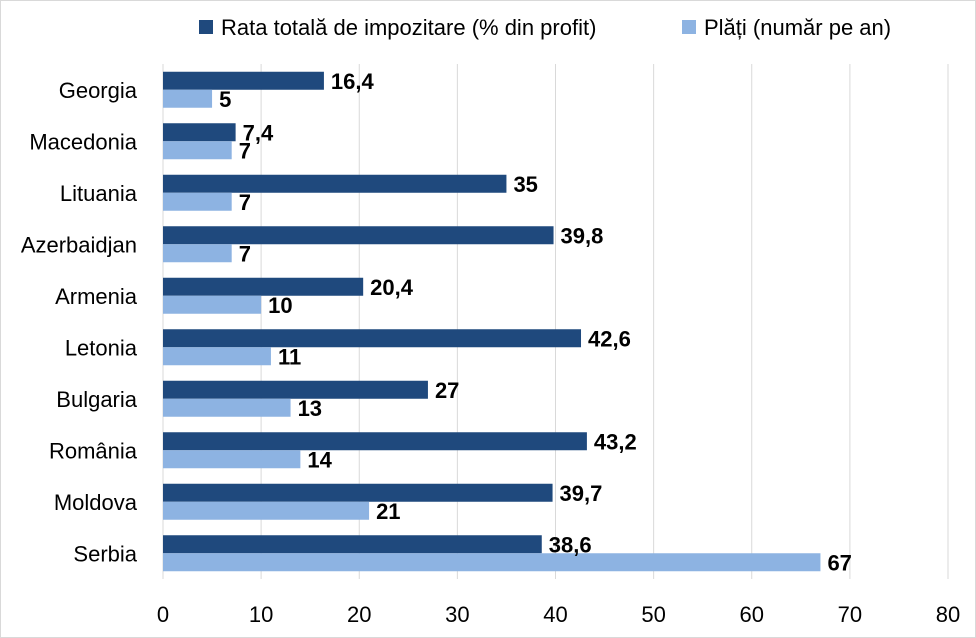 The image size is (976, 638). What do you see at coordinates (392, 287) in the screenshot?
I see `data-label-tax-rate: 20,4` at bounding box center [392, 287].